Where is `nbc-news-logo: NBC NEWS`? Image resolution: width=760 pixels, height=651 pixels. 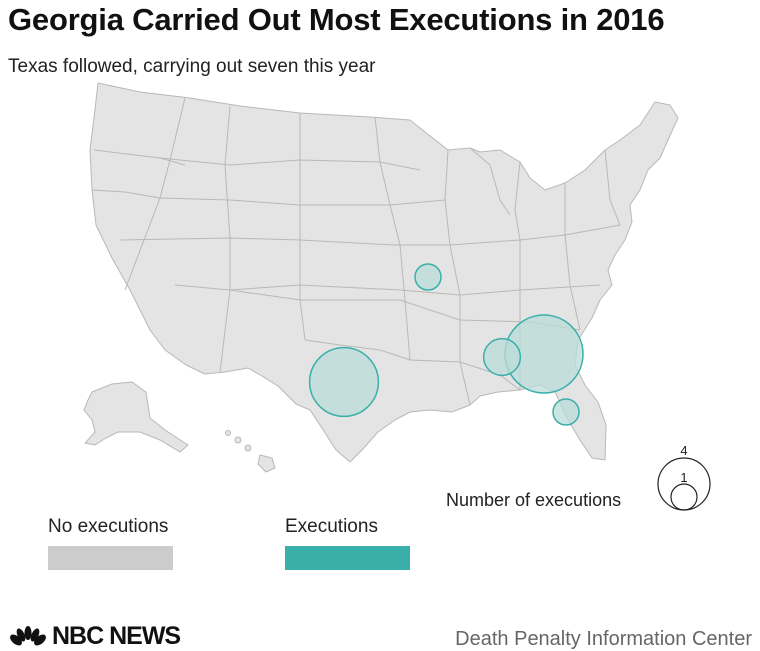 nbc-news-logo: NBC NEWS is located at coordinates (94, 636).